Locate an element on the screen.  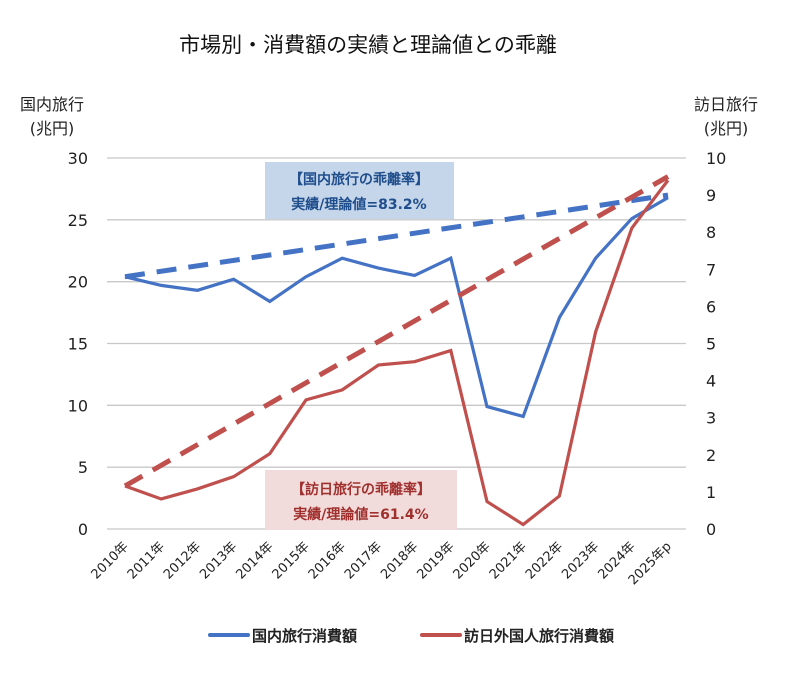
chart-title: 市場別・消費額の実績と理論値との乖離 is located at coordinates (368, 45).